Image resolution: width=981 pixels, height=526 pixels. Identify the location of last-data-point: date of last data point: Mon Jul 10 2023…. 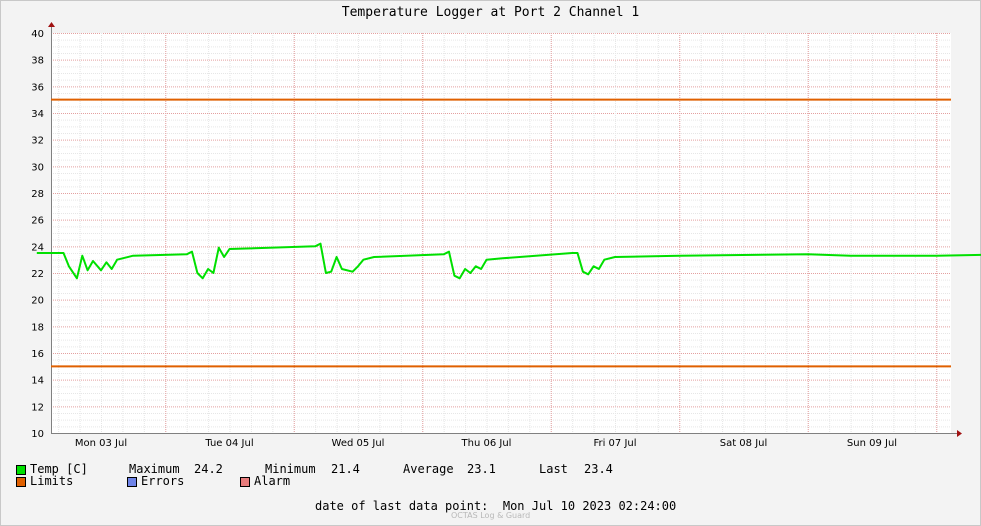
(495, 506).